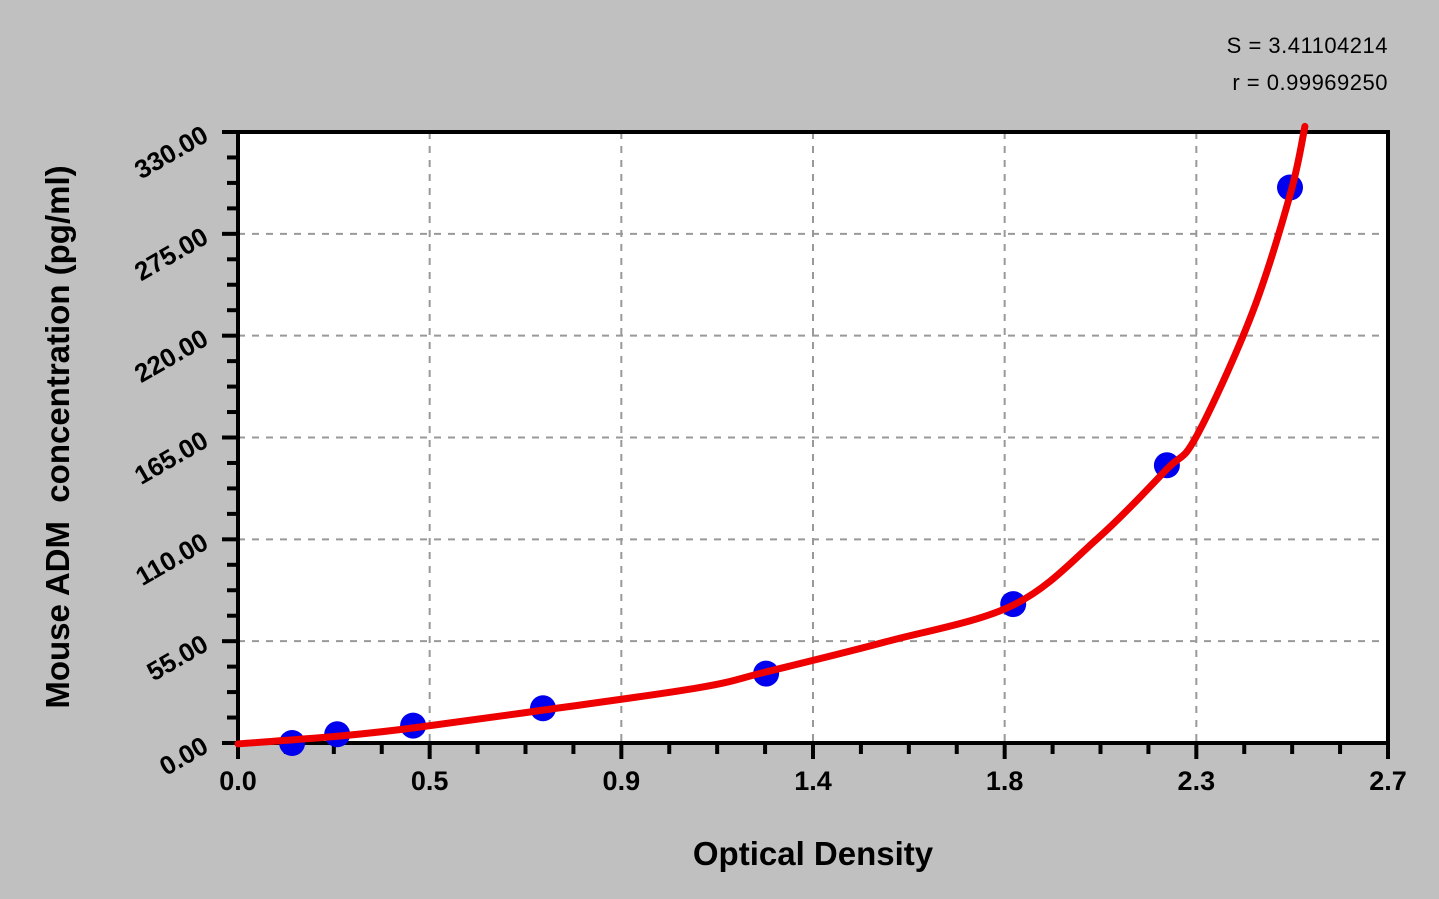 Image resolution: width=1439 pixels, height=899 pixels. Describe the element at coordinates (813, 853) in the screenshot. I see `x-axis-title: Optical Density` at that location.